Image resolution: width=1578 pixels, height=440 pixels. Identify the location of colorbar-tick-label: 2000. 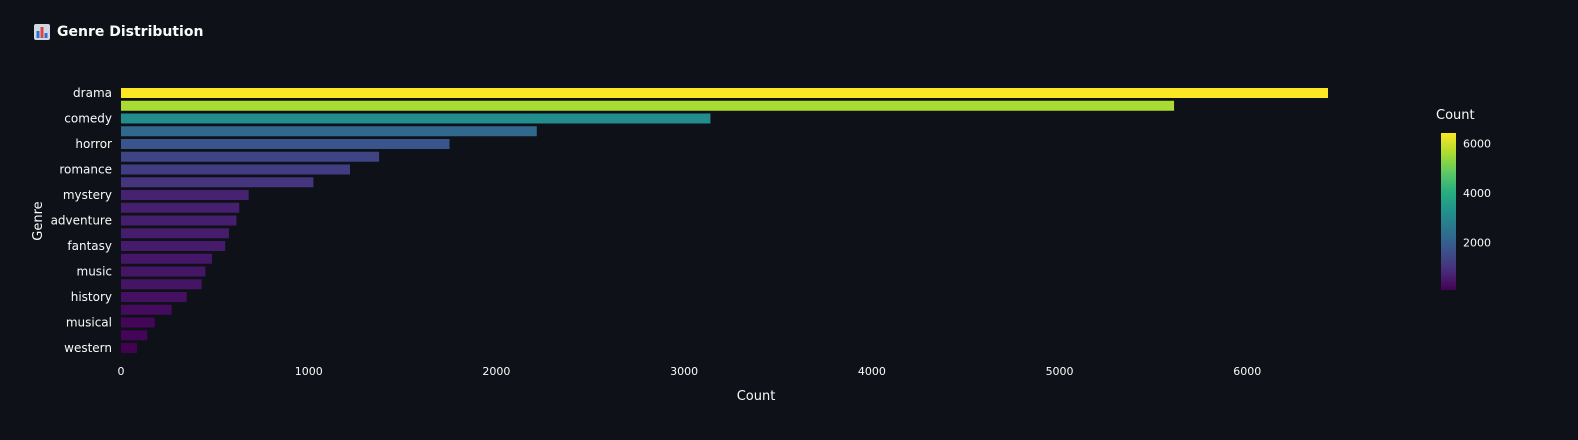
(1477, 243).